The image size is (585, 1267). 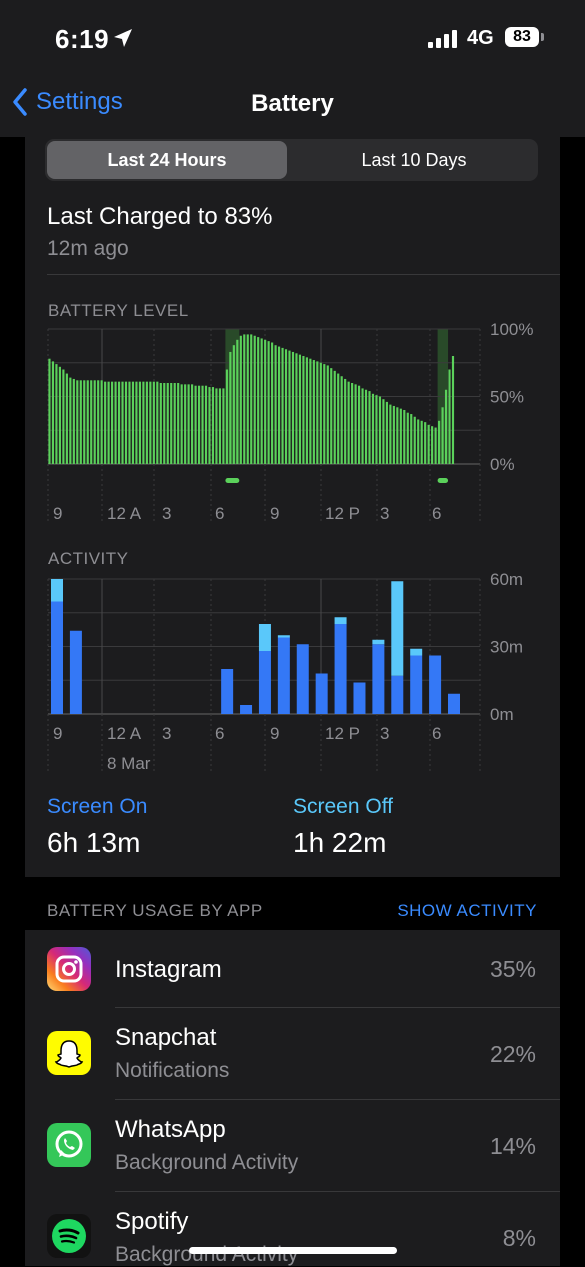 I want to click on app-name: WhatsApp, so click(x=170, y=1129).